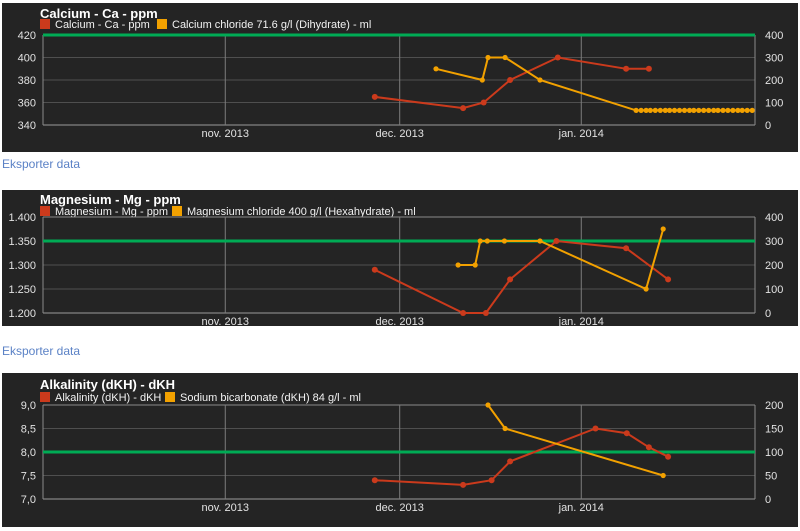 The width and height of the screenshot is (800, 531). Describe the element at coordinates (28, 430) in the screenshot. I see `left-axis-tick-label: 8,5` at that location.